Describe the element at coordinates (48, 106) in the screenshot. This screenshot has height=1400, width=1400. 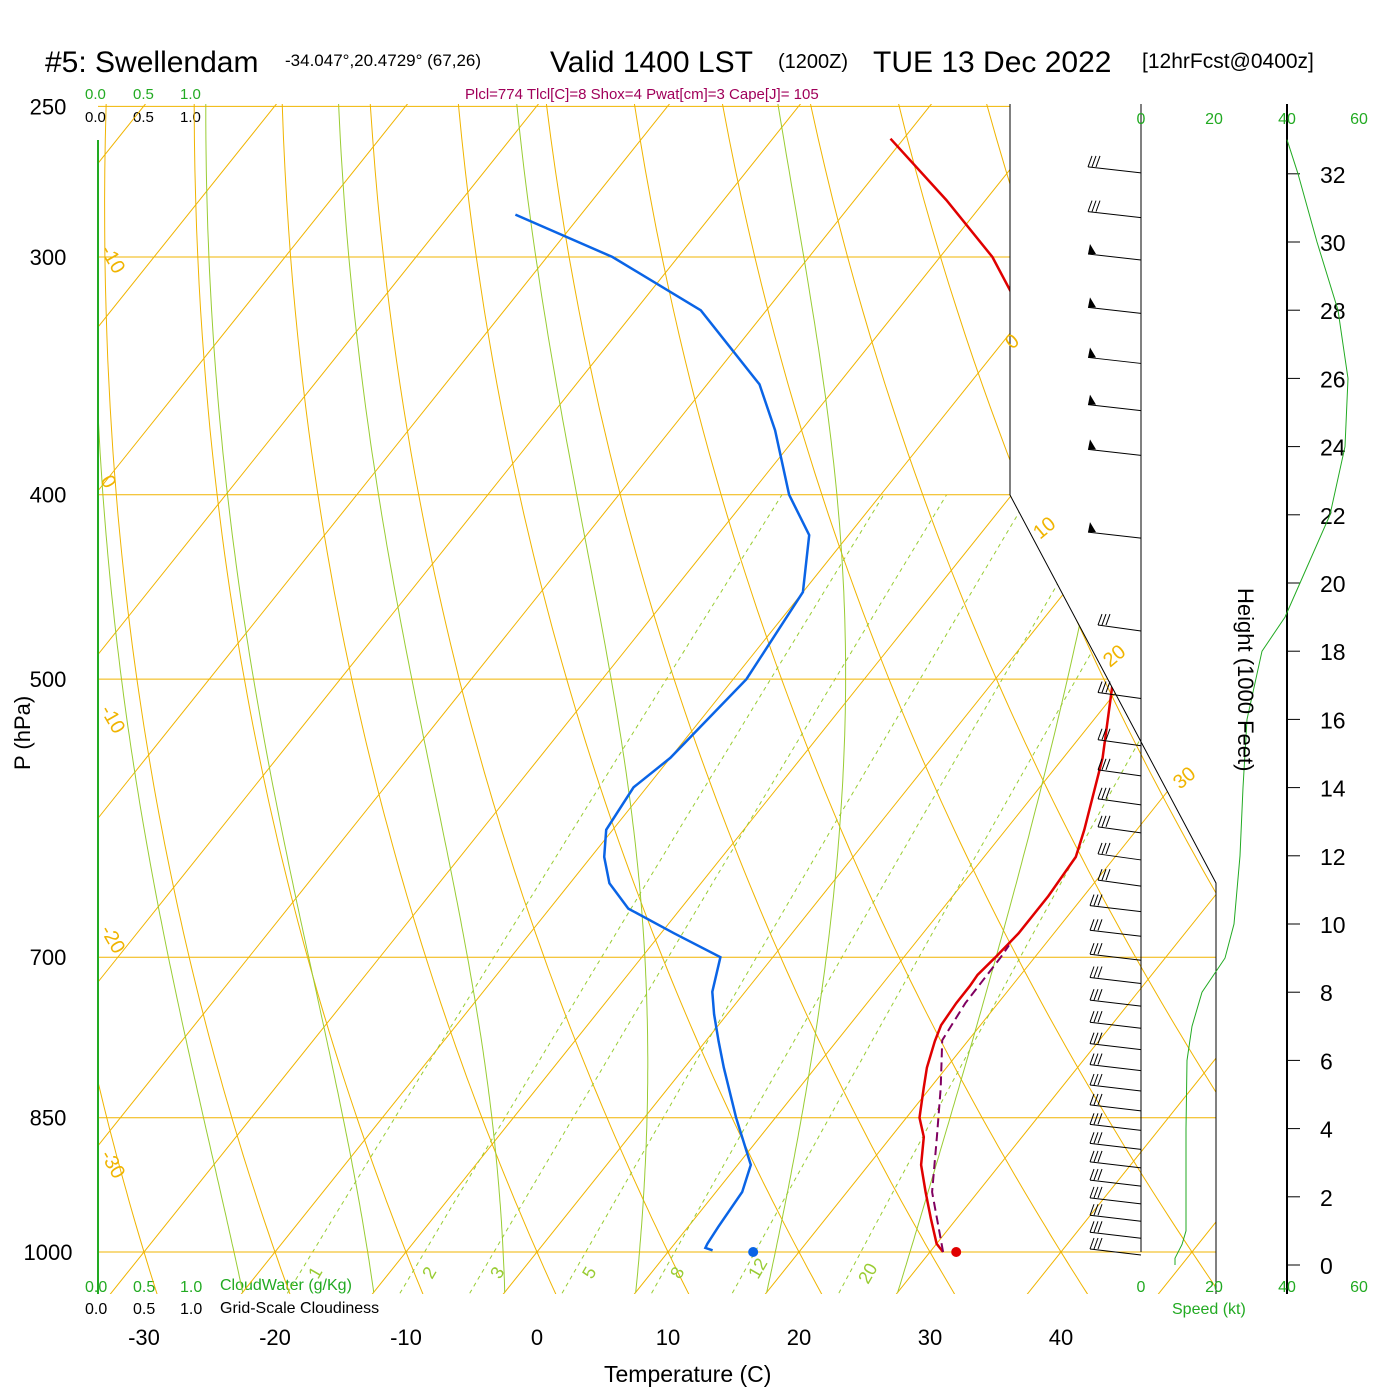
I see `pressure-tick-label: 250` at that location.